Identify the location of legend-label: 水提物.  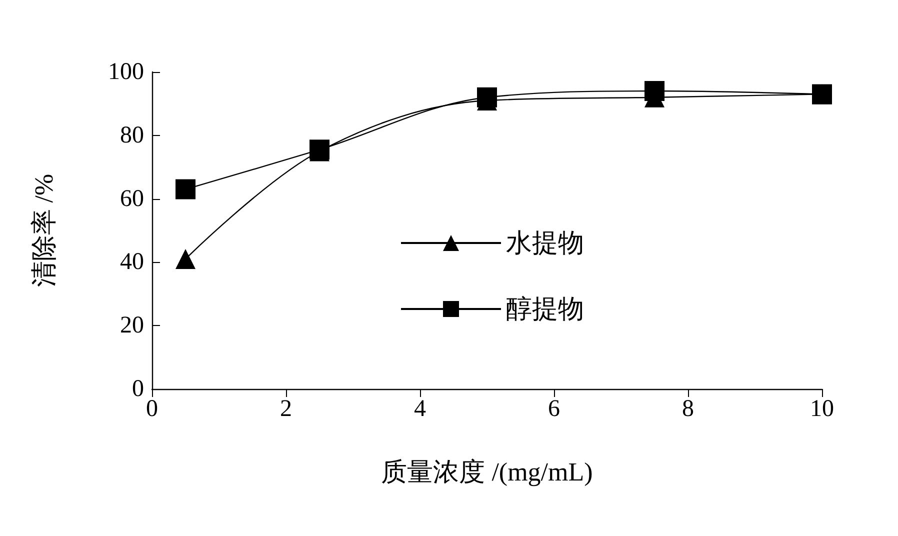
(545, 243).